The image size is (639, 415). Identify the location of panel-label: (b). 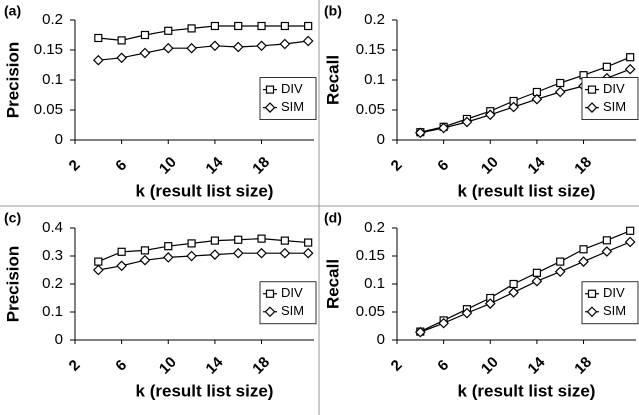
(333, 11).